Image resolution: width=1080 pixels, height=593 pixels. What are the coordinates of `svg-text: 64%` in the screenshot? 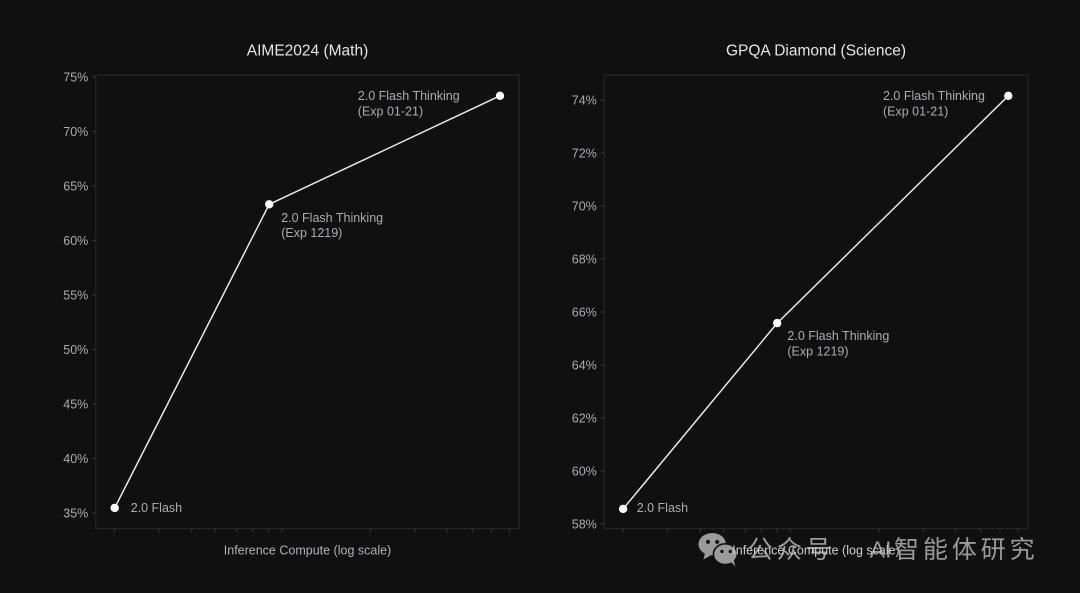 It's located at (584, 366).